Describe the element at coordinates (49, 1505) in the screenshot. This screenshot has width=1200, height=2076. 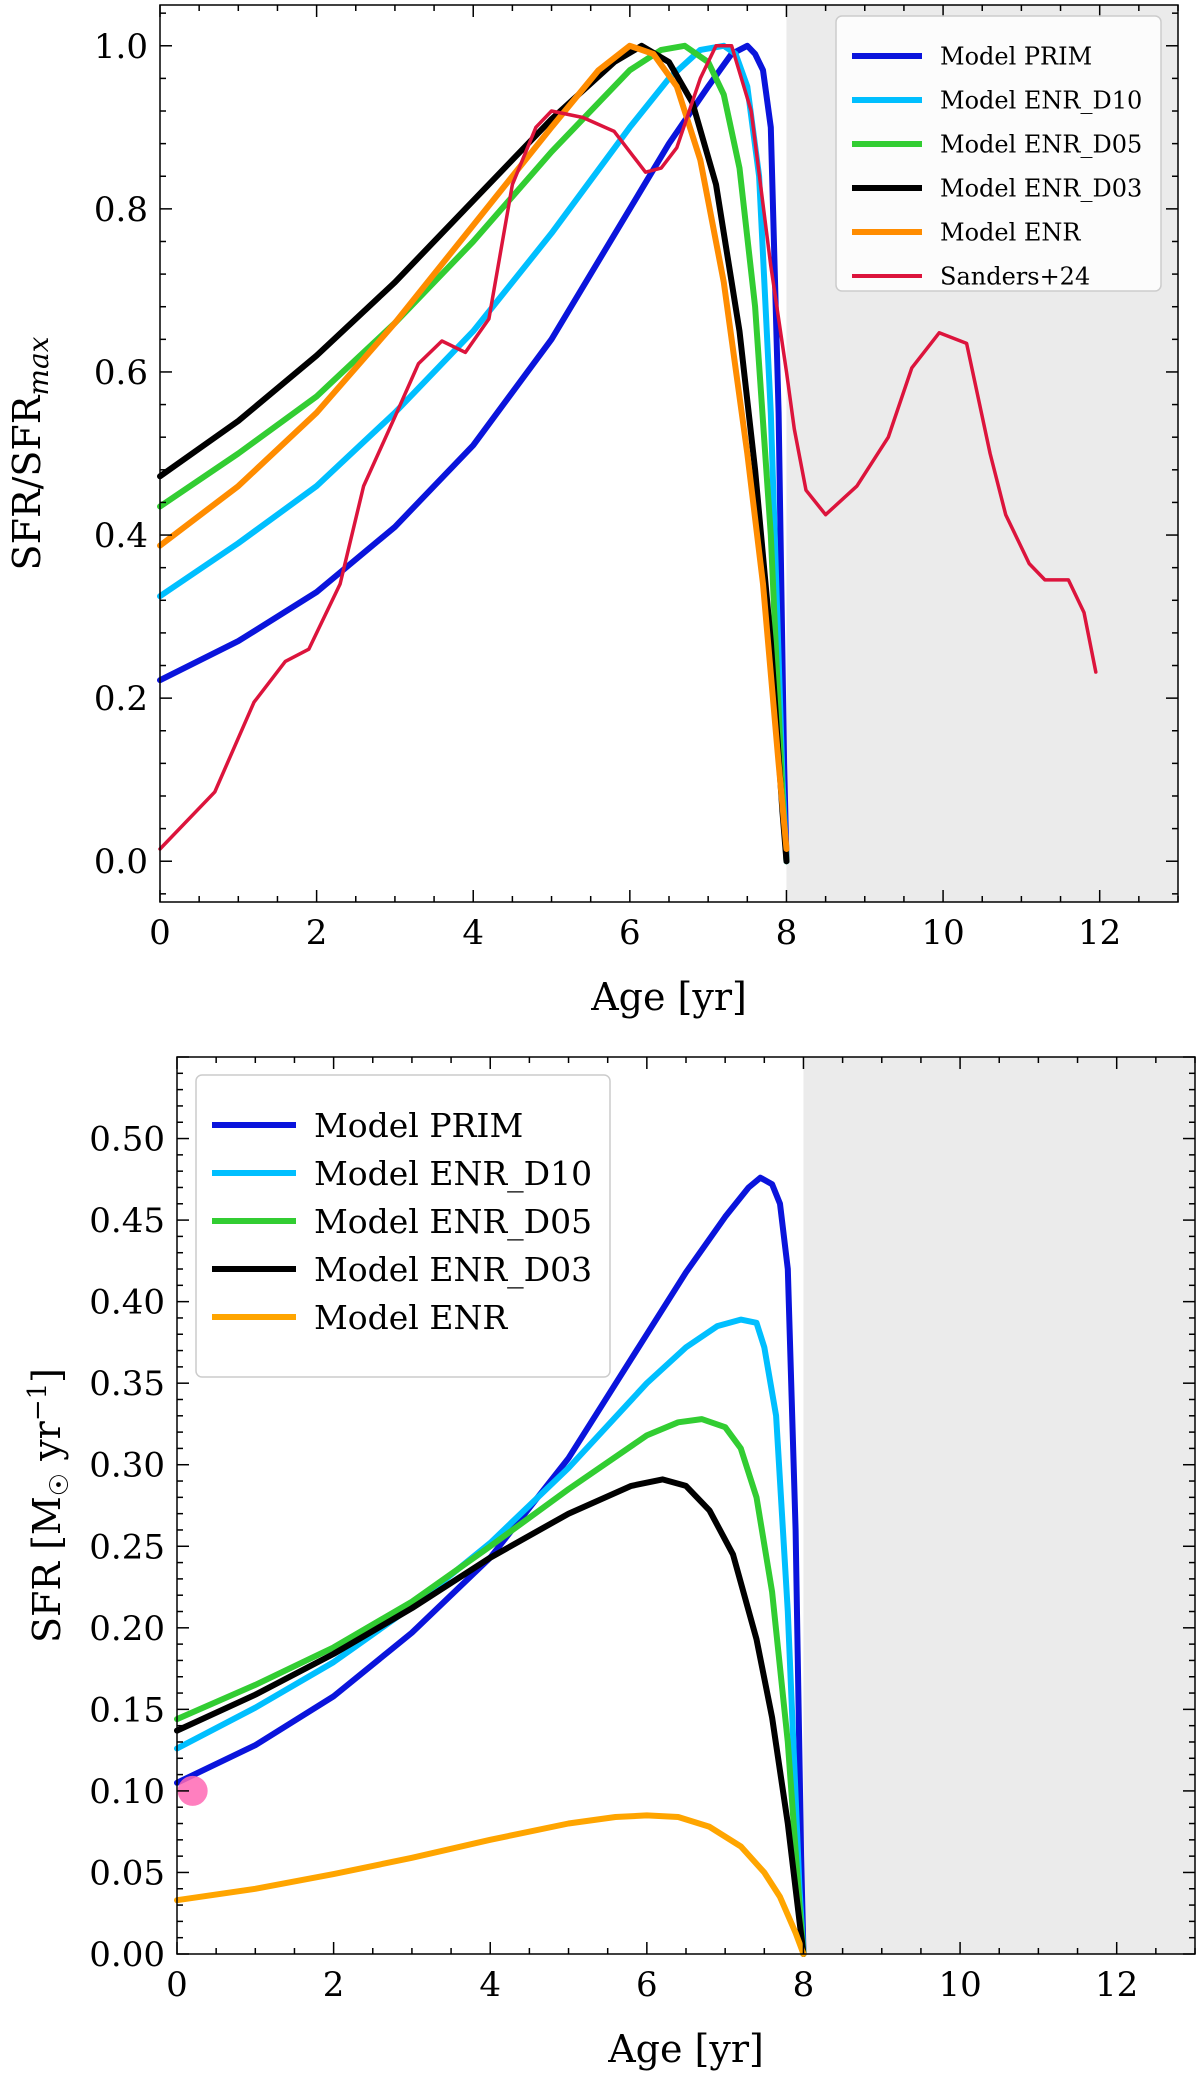
I see `y-axis-label: SFR [M☉ yr−1]` at that location.